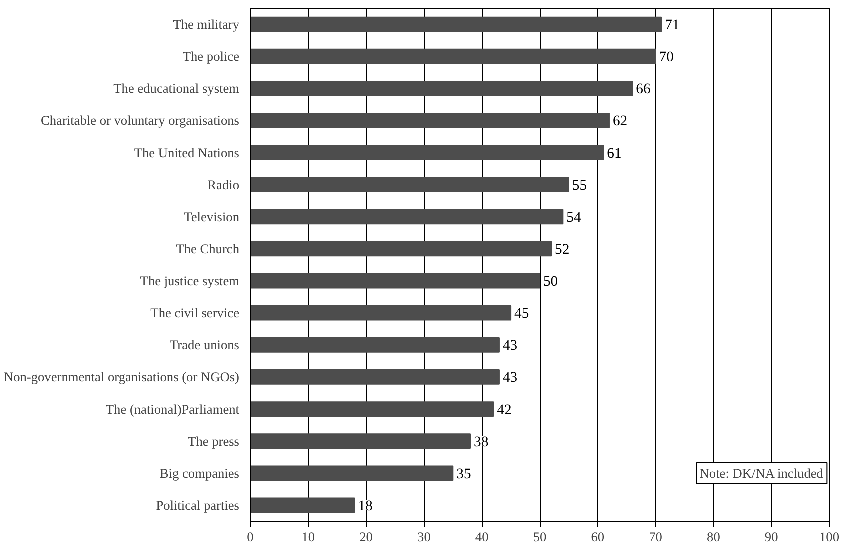 The width and height of the screenshot is (847, 544). Describe the element at coordinates (140, 120) in the screenshot. I see `y-tick-label: Charitable or voluntary organisations` at that location.